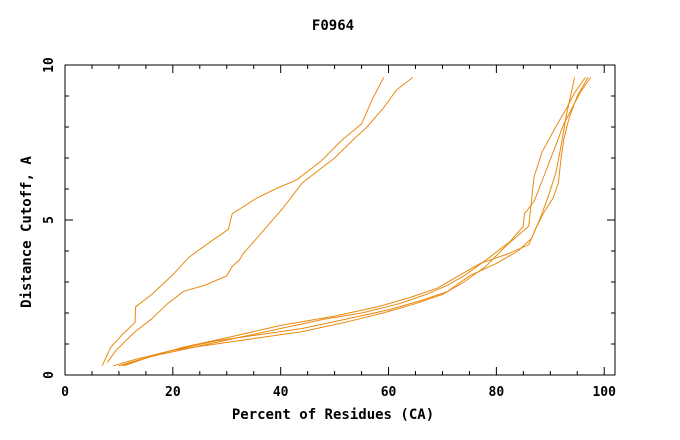  I want to click on x-tick-label: 0, so click(65, 392).